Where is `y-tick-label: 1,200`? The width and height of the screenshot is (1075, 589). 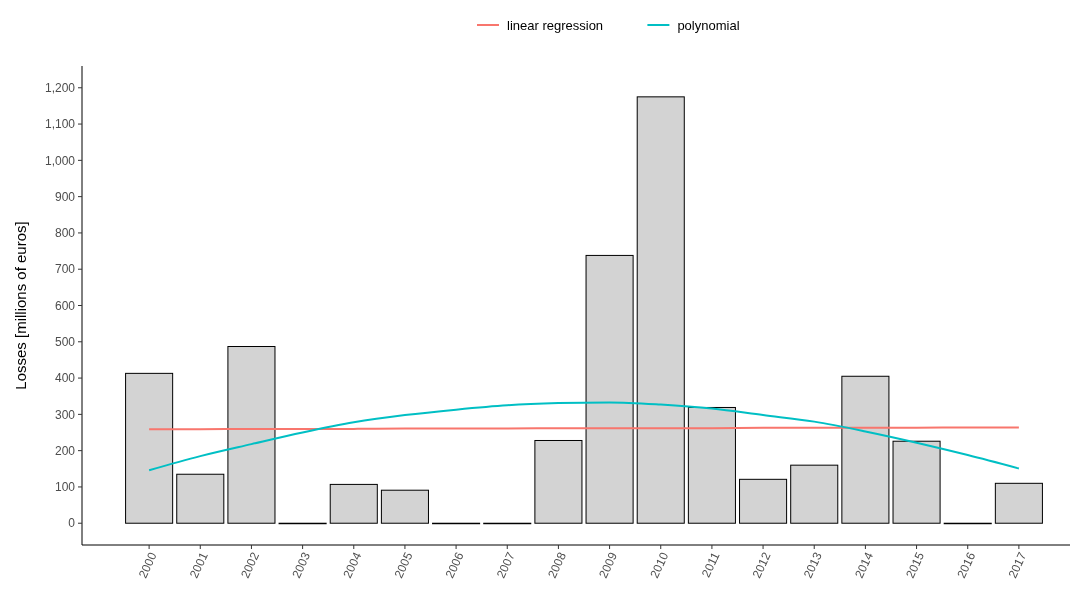 y-tick-label: 1,200 is located at coordinates (60, 87).